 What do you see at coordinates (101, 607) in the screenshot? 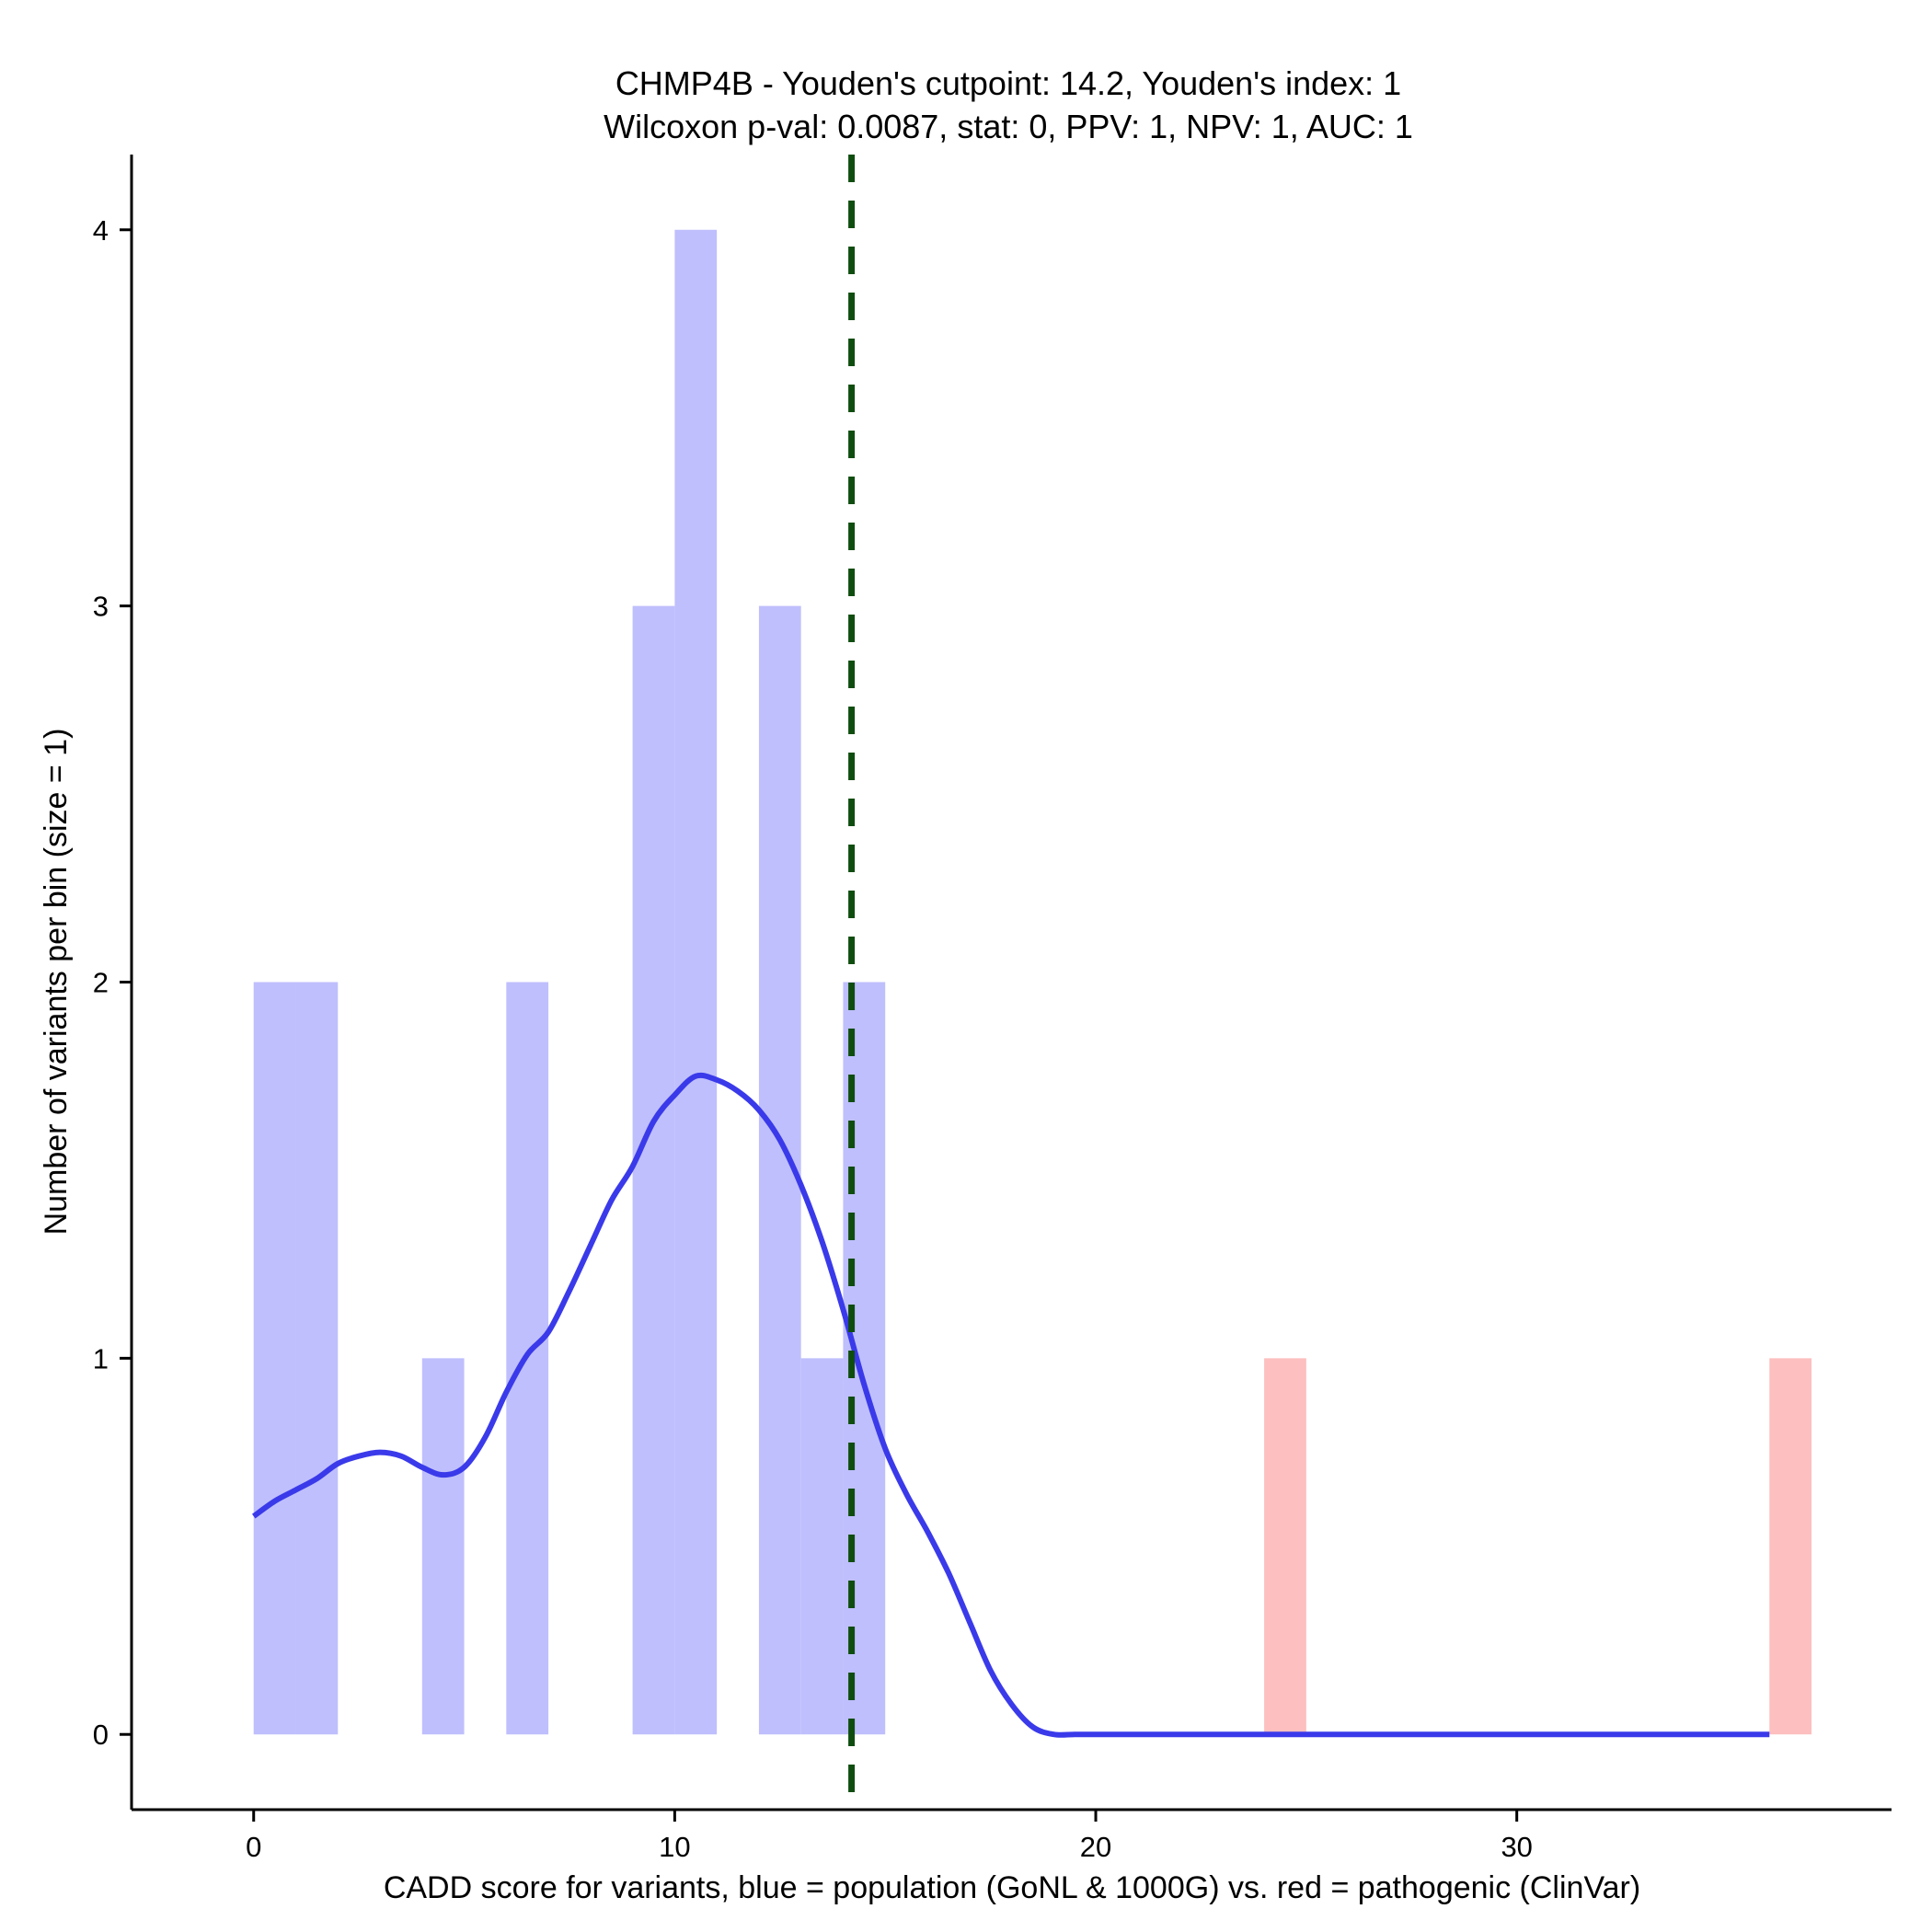
I see `y-tick-label: 3` at bounding box center [101, 607].